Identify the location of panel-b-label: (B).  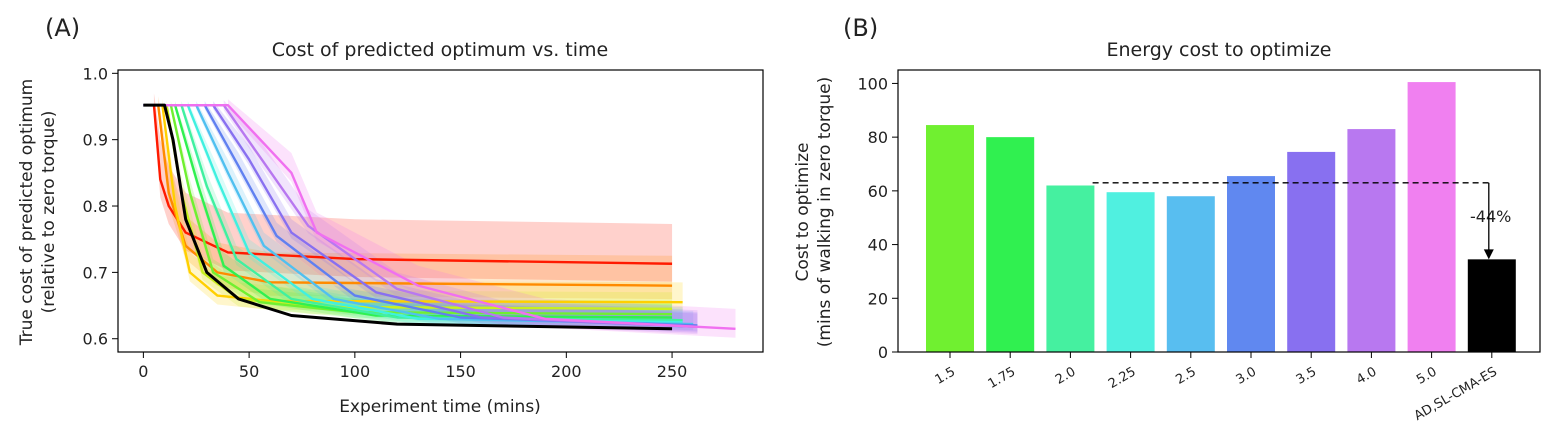
(860, 28).